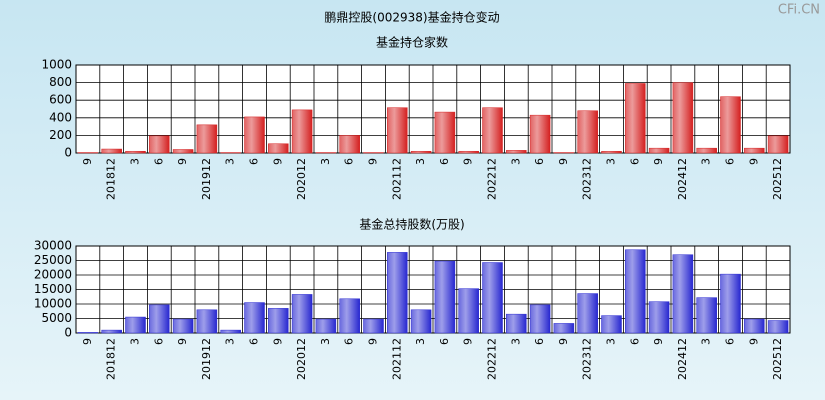 This screenshot has width=825, height=400. What do you see at coordinates (799, 10) in the screenshot?
I see `watermark: CFi.CN` at bounding box center [799, 10].